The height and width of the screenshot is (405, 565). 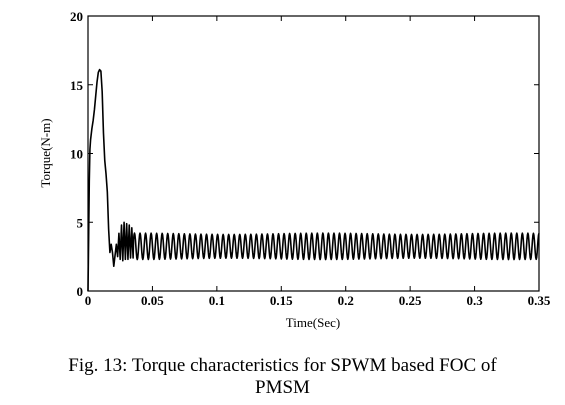 I want to click on x-tick-label-0: 0, so click(x=88, y=300).